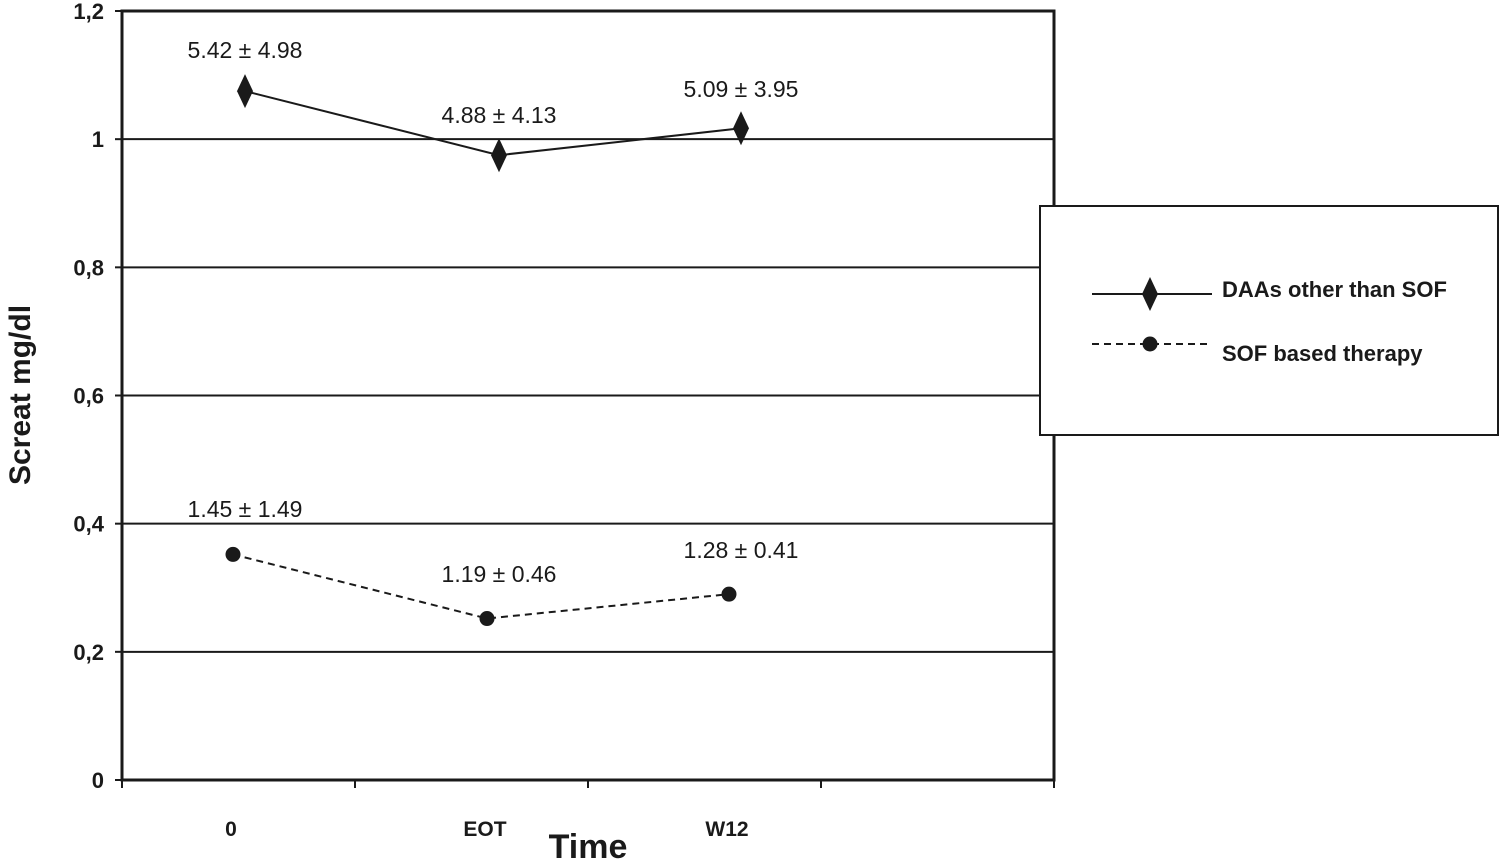  I want to click on data-label: 1.28 ± 0.41, so click(741, 550).